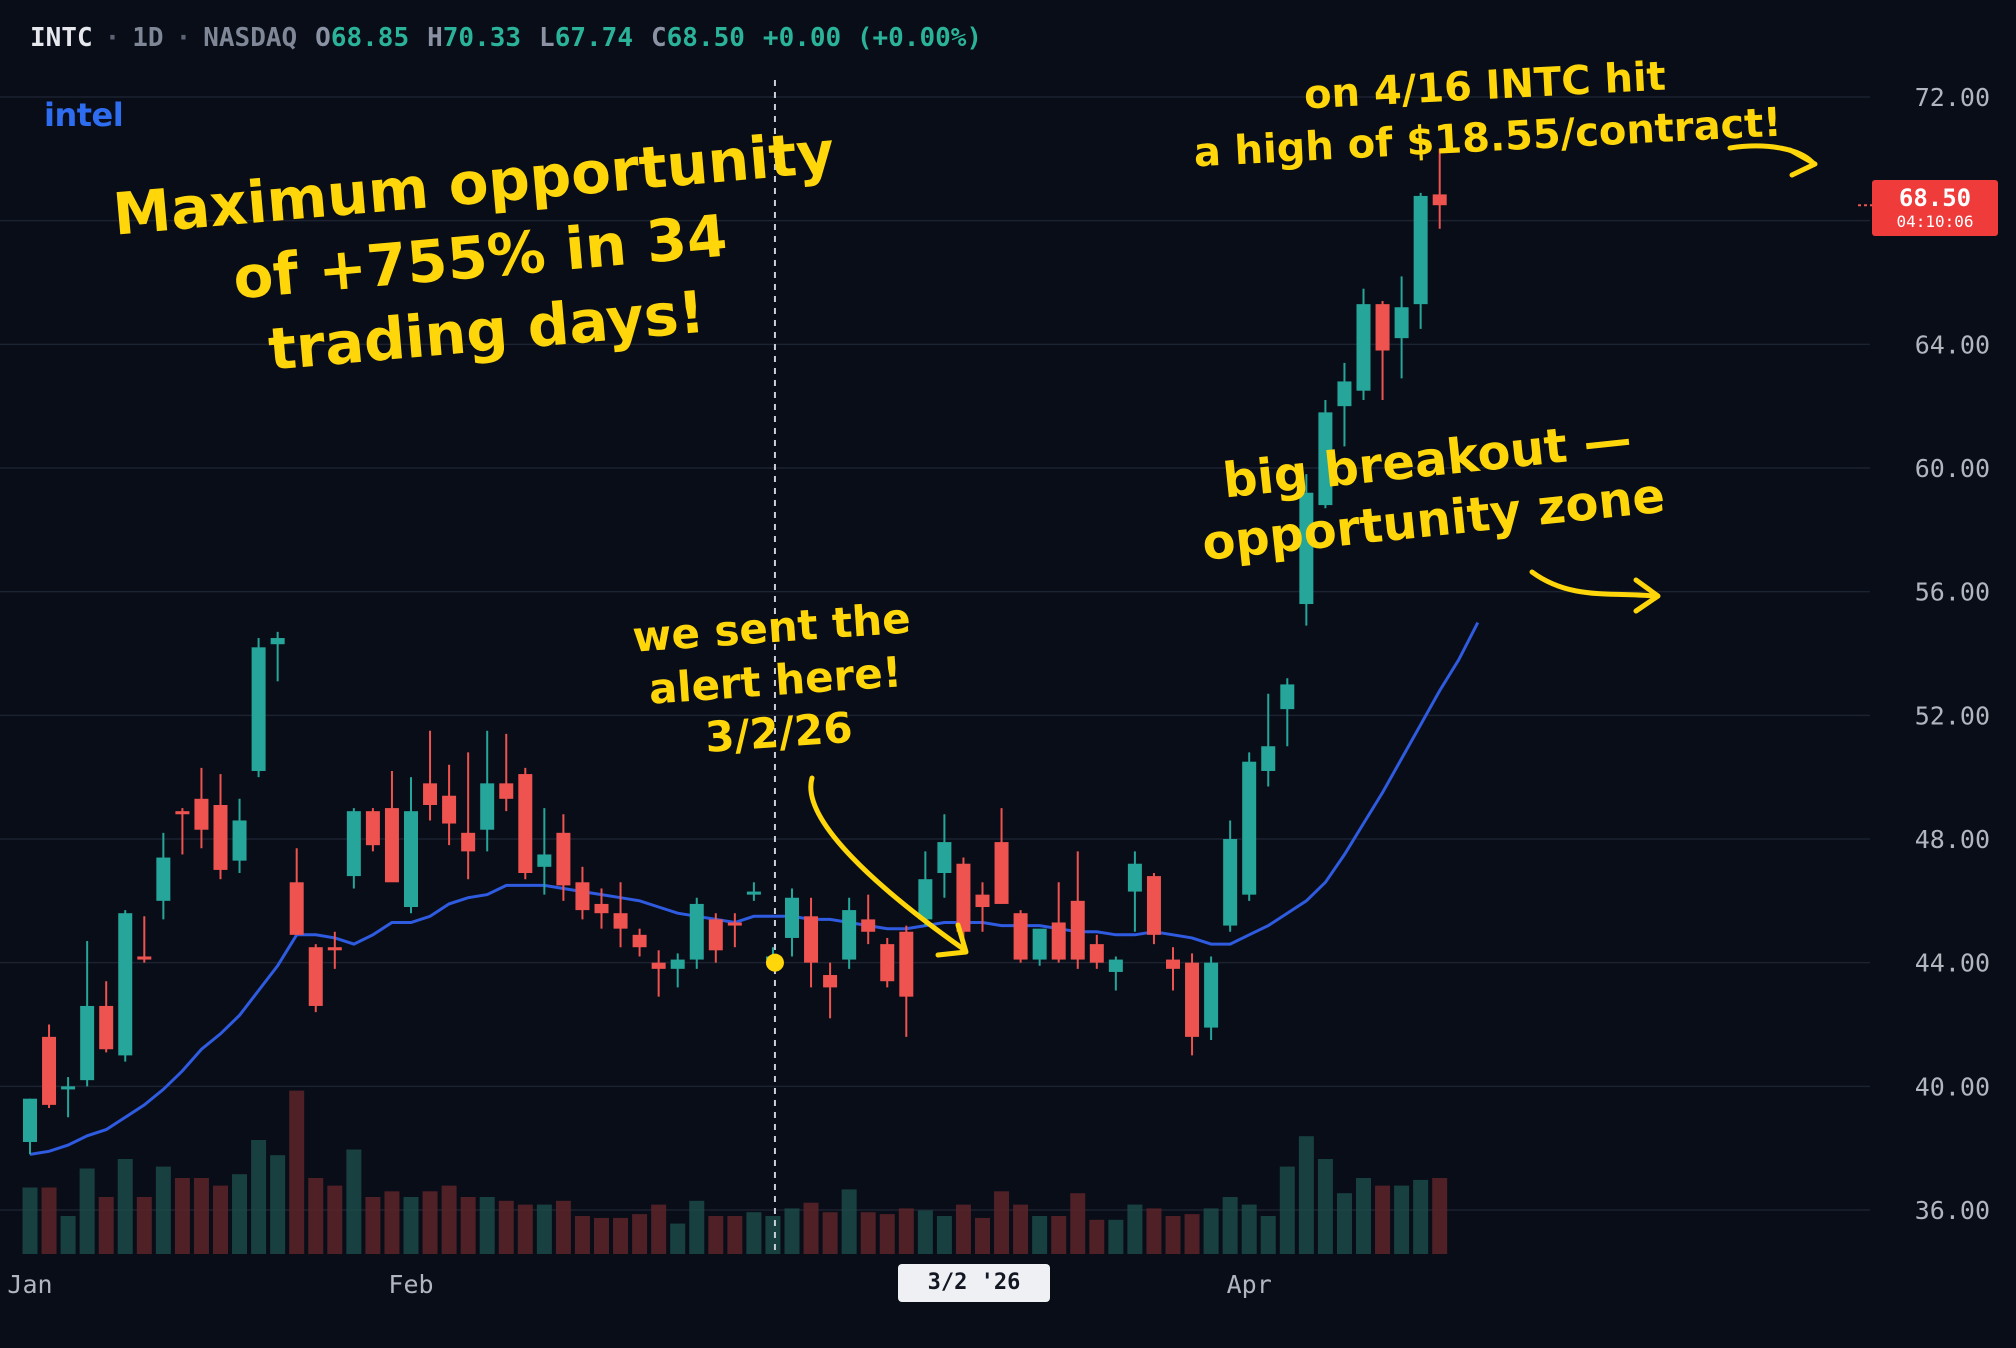 Image resolution: width=2016 pixels, height=1348 pixels. Describe the element at coordinates (1952, 97) in the screenshot. I see `y-tick-label: 72.00` at that location.